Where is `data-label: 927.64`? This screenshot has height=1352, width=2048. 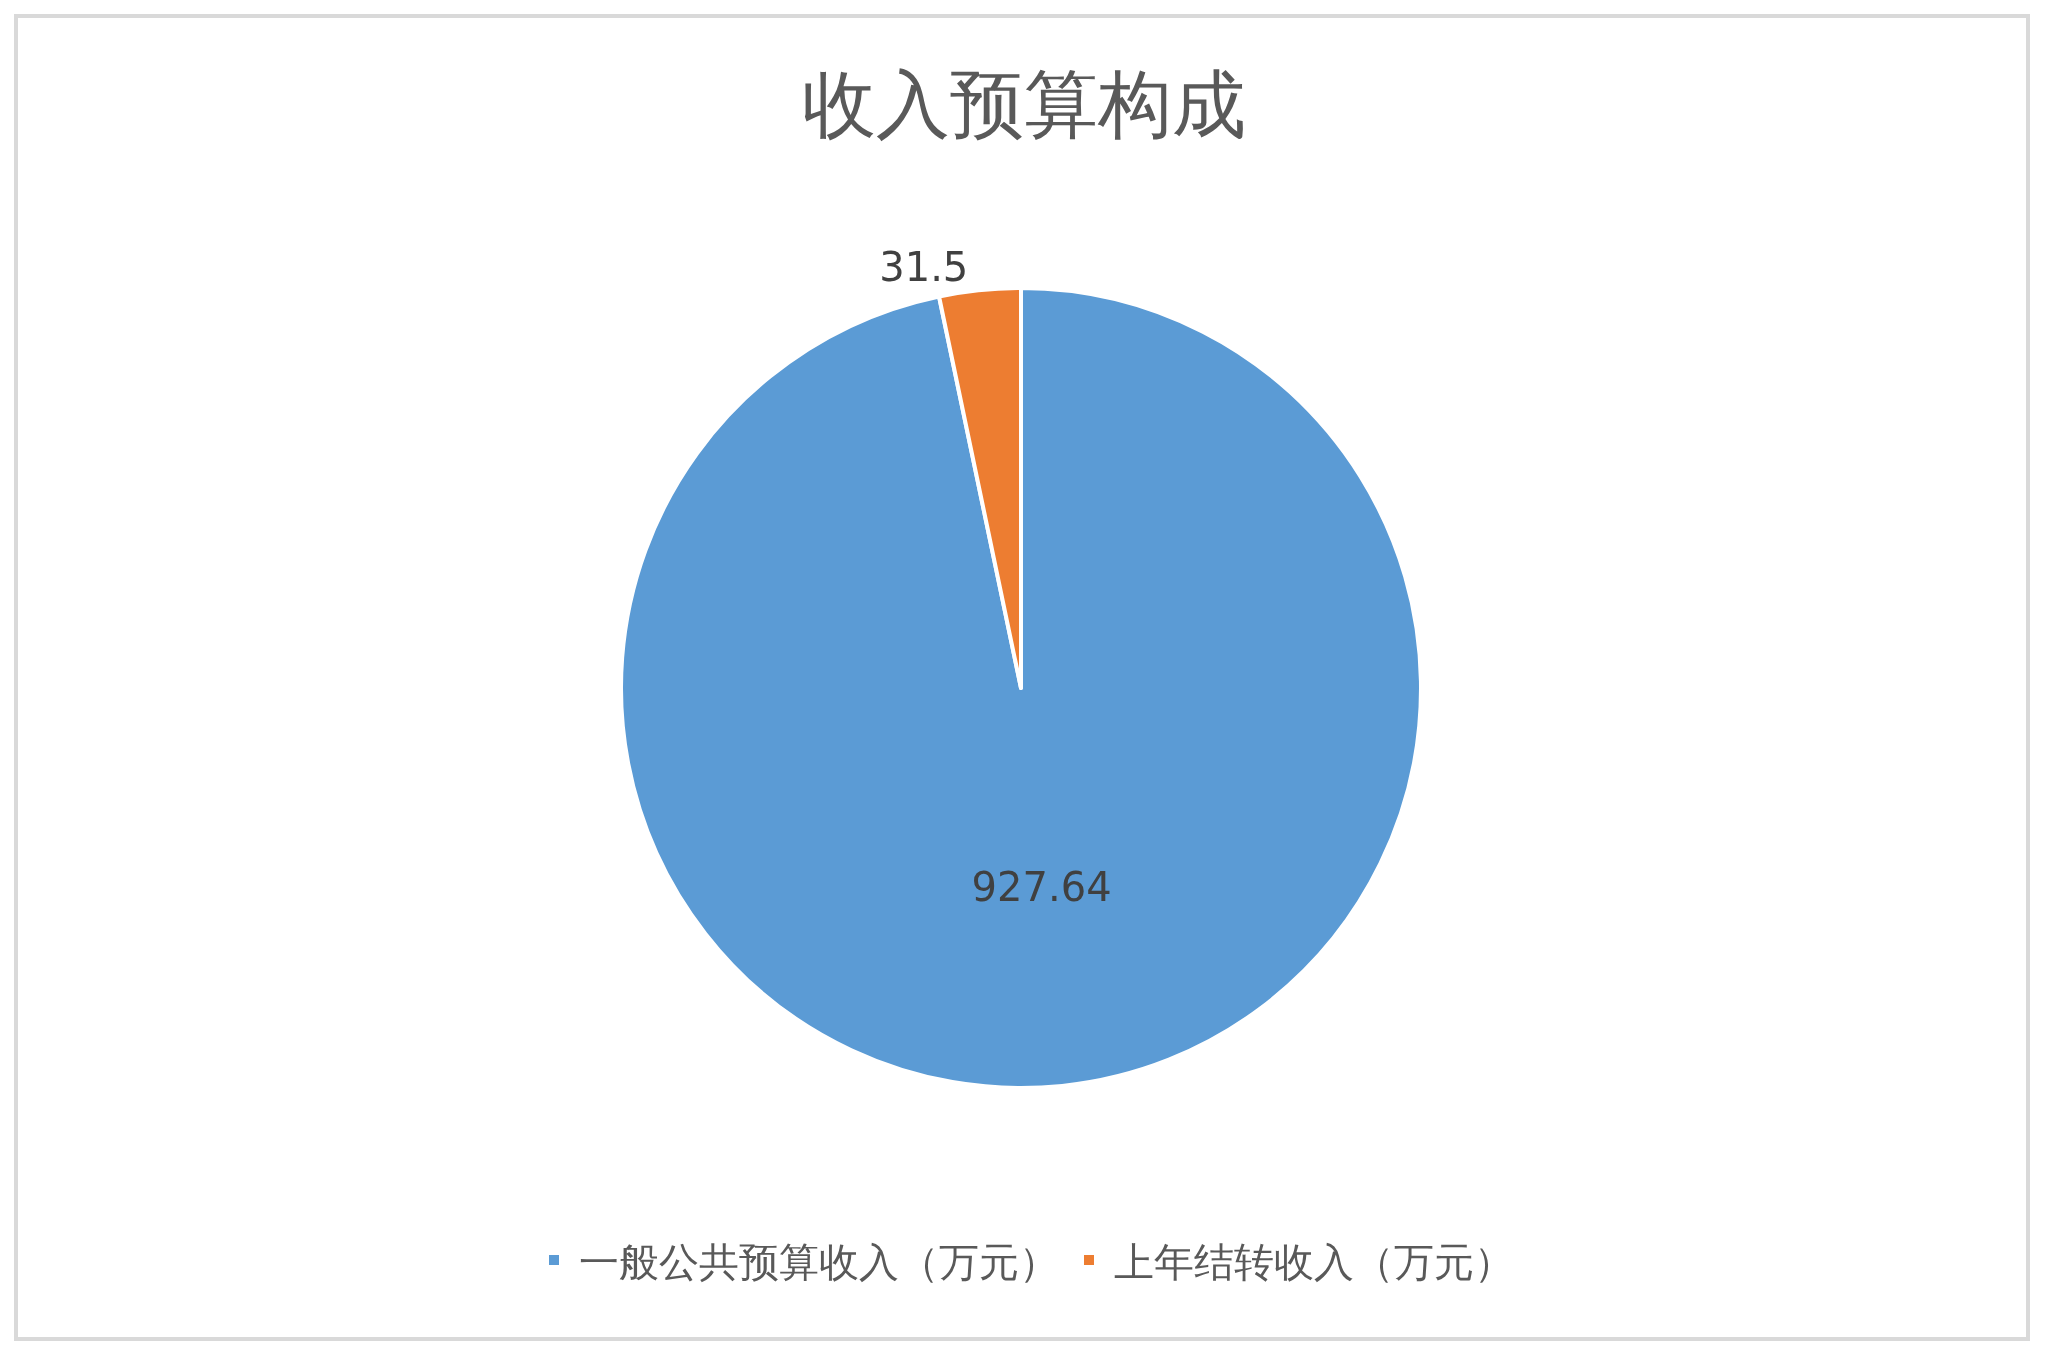
data-label: 927.64 is located at coordinates (1041, 886).